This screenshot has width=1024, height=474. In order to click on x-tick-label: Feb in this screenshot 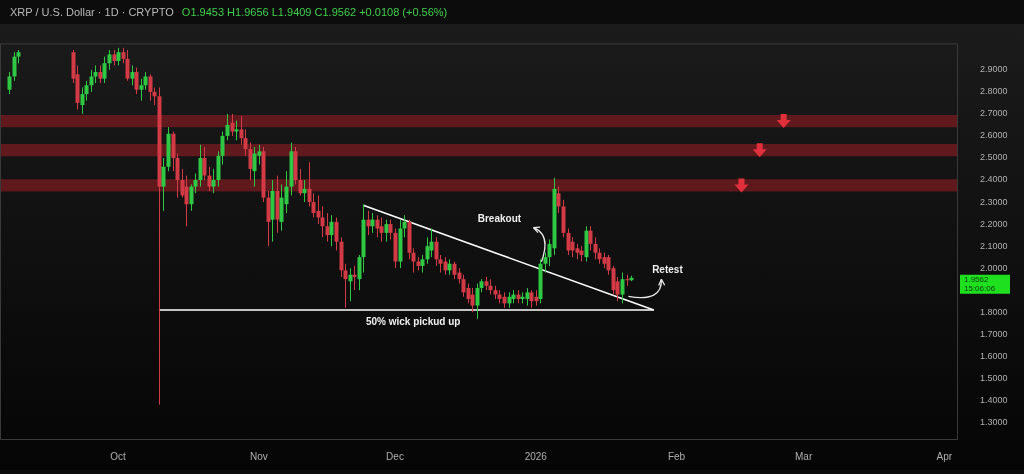, I will do `click(676, 456)`.